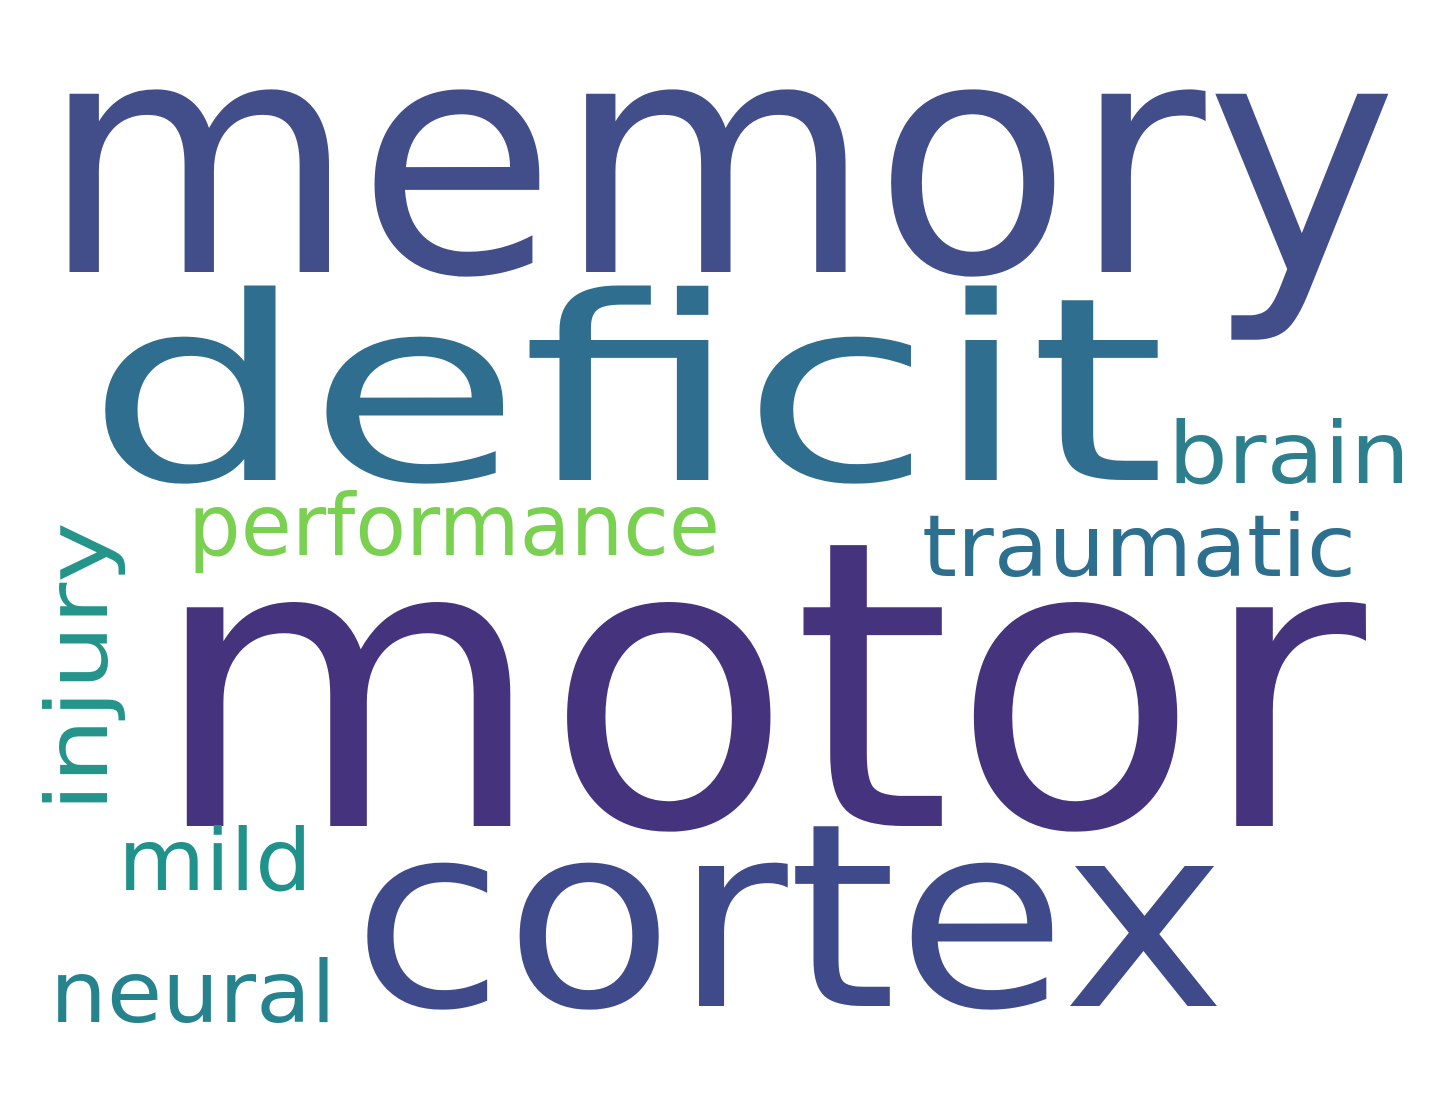 The height and width of the screenshot is (1106, 1455). I want to click on word-traumatic: traumatic, so click(1139, 547).